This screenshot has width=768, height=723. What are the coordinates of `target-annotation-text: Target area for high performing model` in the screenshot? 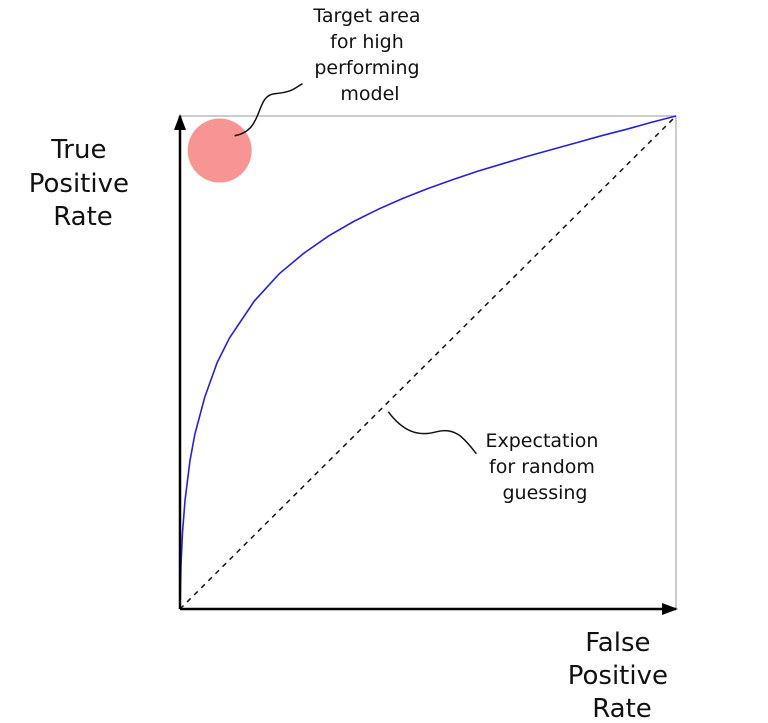 It's located at (369, 55).